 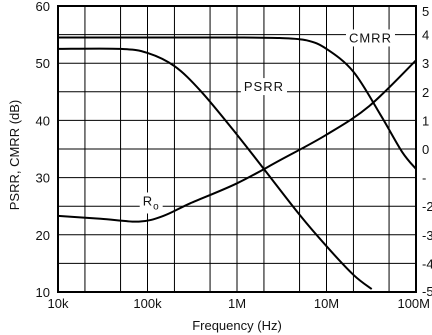 I want to click on y-tick-label: 20, so click(x=43, y=235).